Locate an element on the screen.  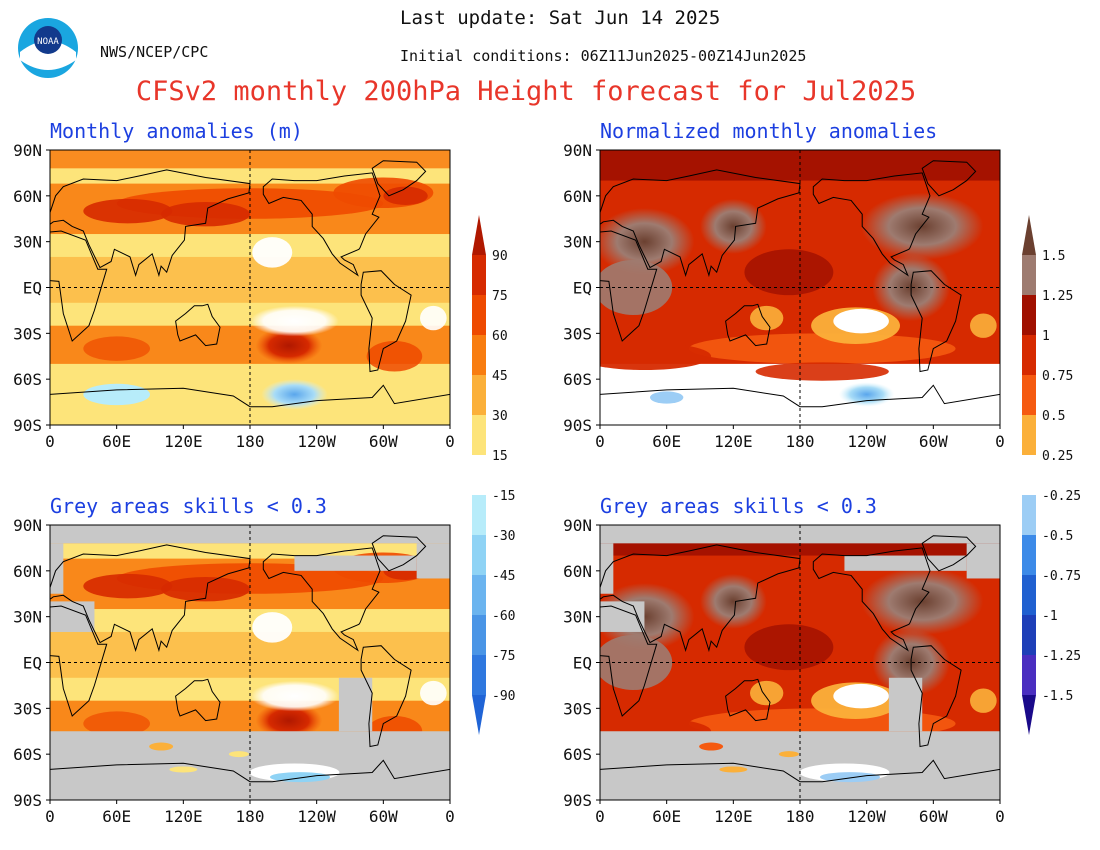
colorbar-label: -15 is located at coordinates (503, 496).